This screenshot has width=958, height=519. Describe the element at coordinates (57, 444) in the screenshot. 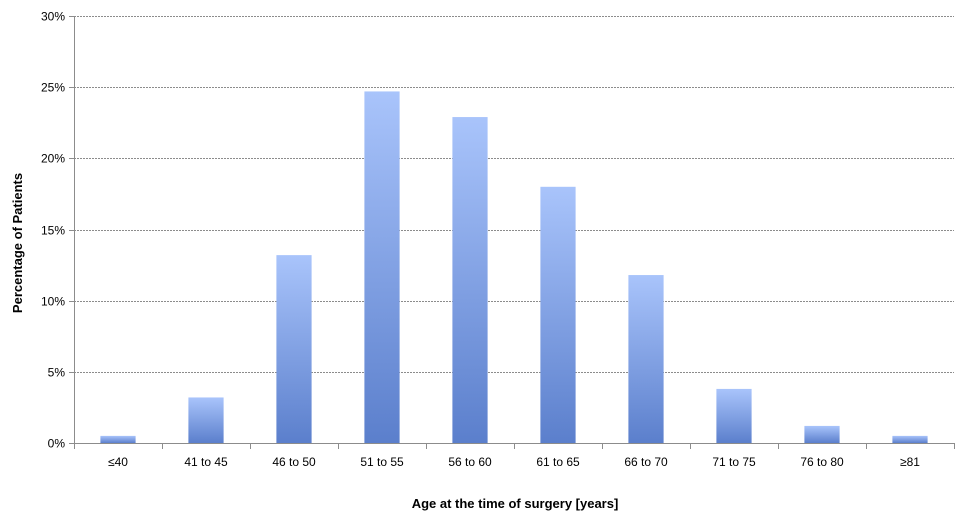

I see `y-tick-label: 0%` at that location.